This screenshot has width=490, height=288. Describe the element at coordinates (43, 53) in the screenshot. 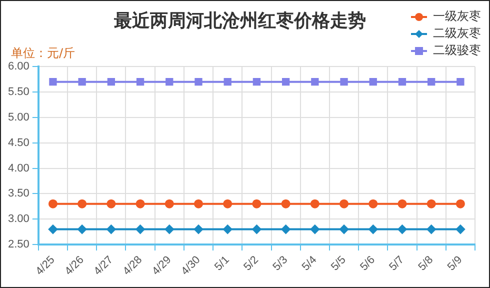

I see `y-axis-title: 单位：元/斤` at that location.